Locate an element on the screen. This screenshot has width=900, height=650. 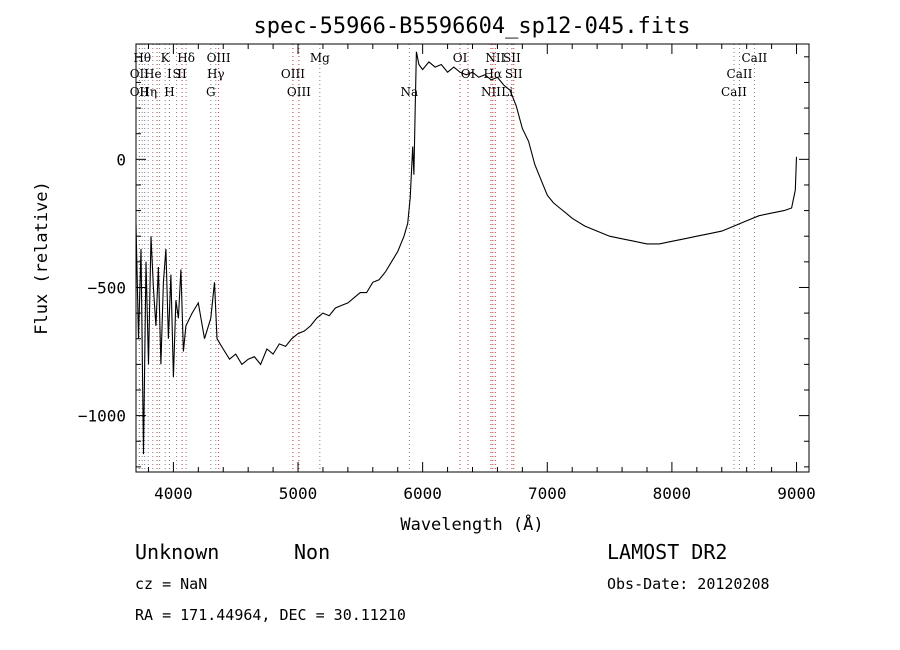
line-marker-label-29: CaII is located at coordinates (734, 92).